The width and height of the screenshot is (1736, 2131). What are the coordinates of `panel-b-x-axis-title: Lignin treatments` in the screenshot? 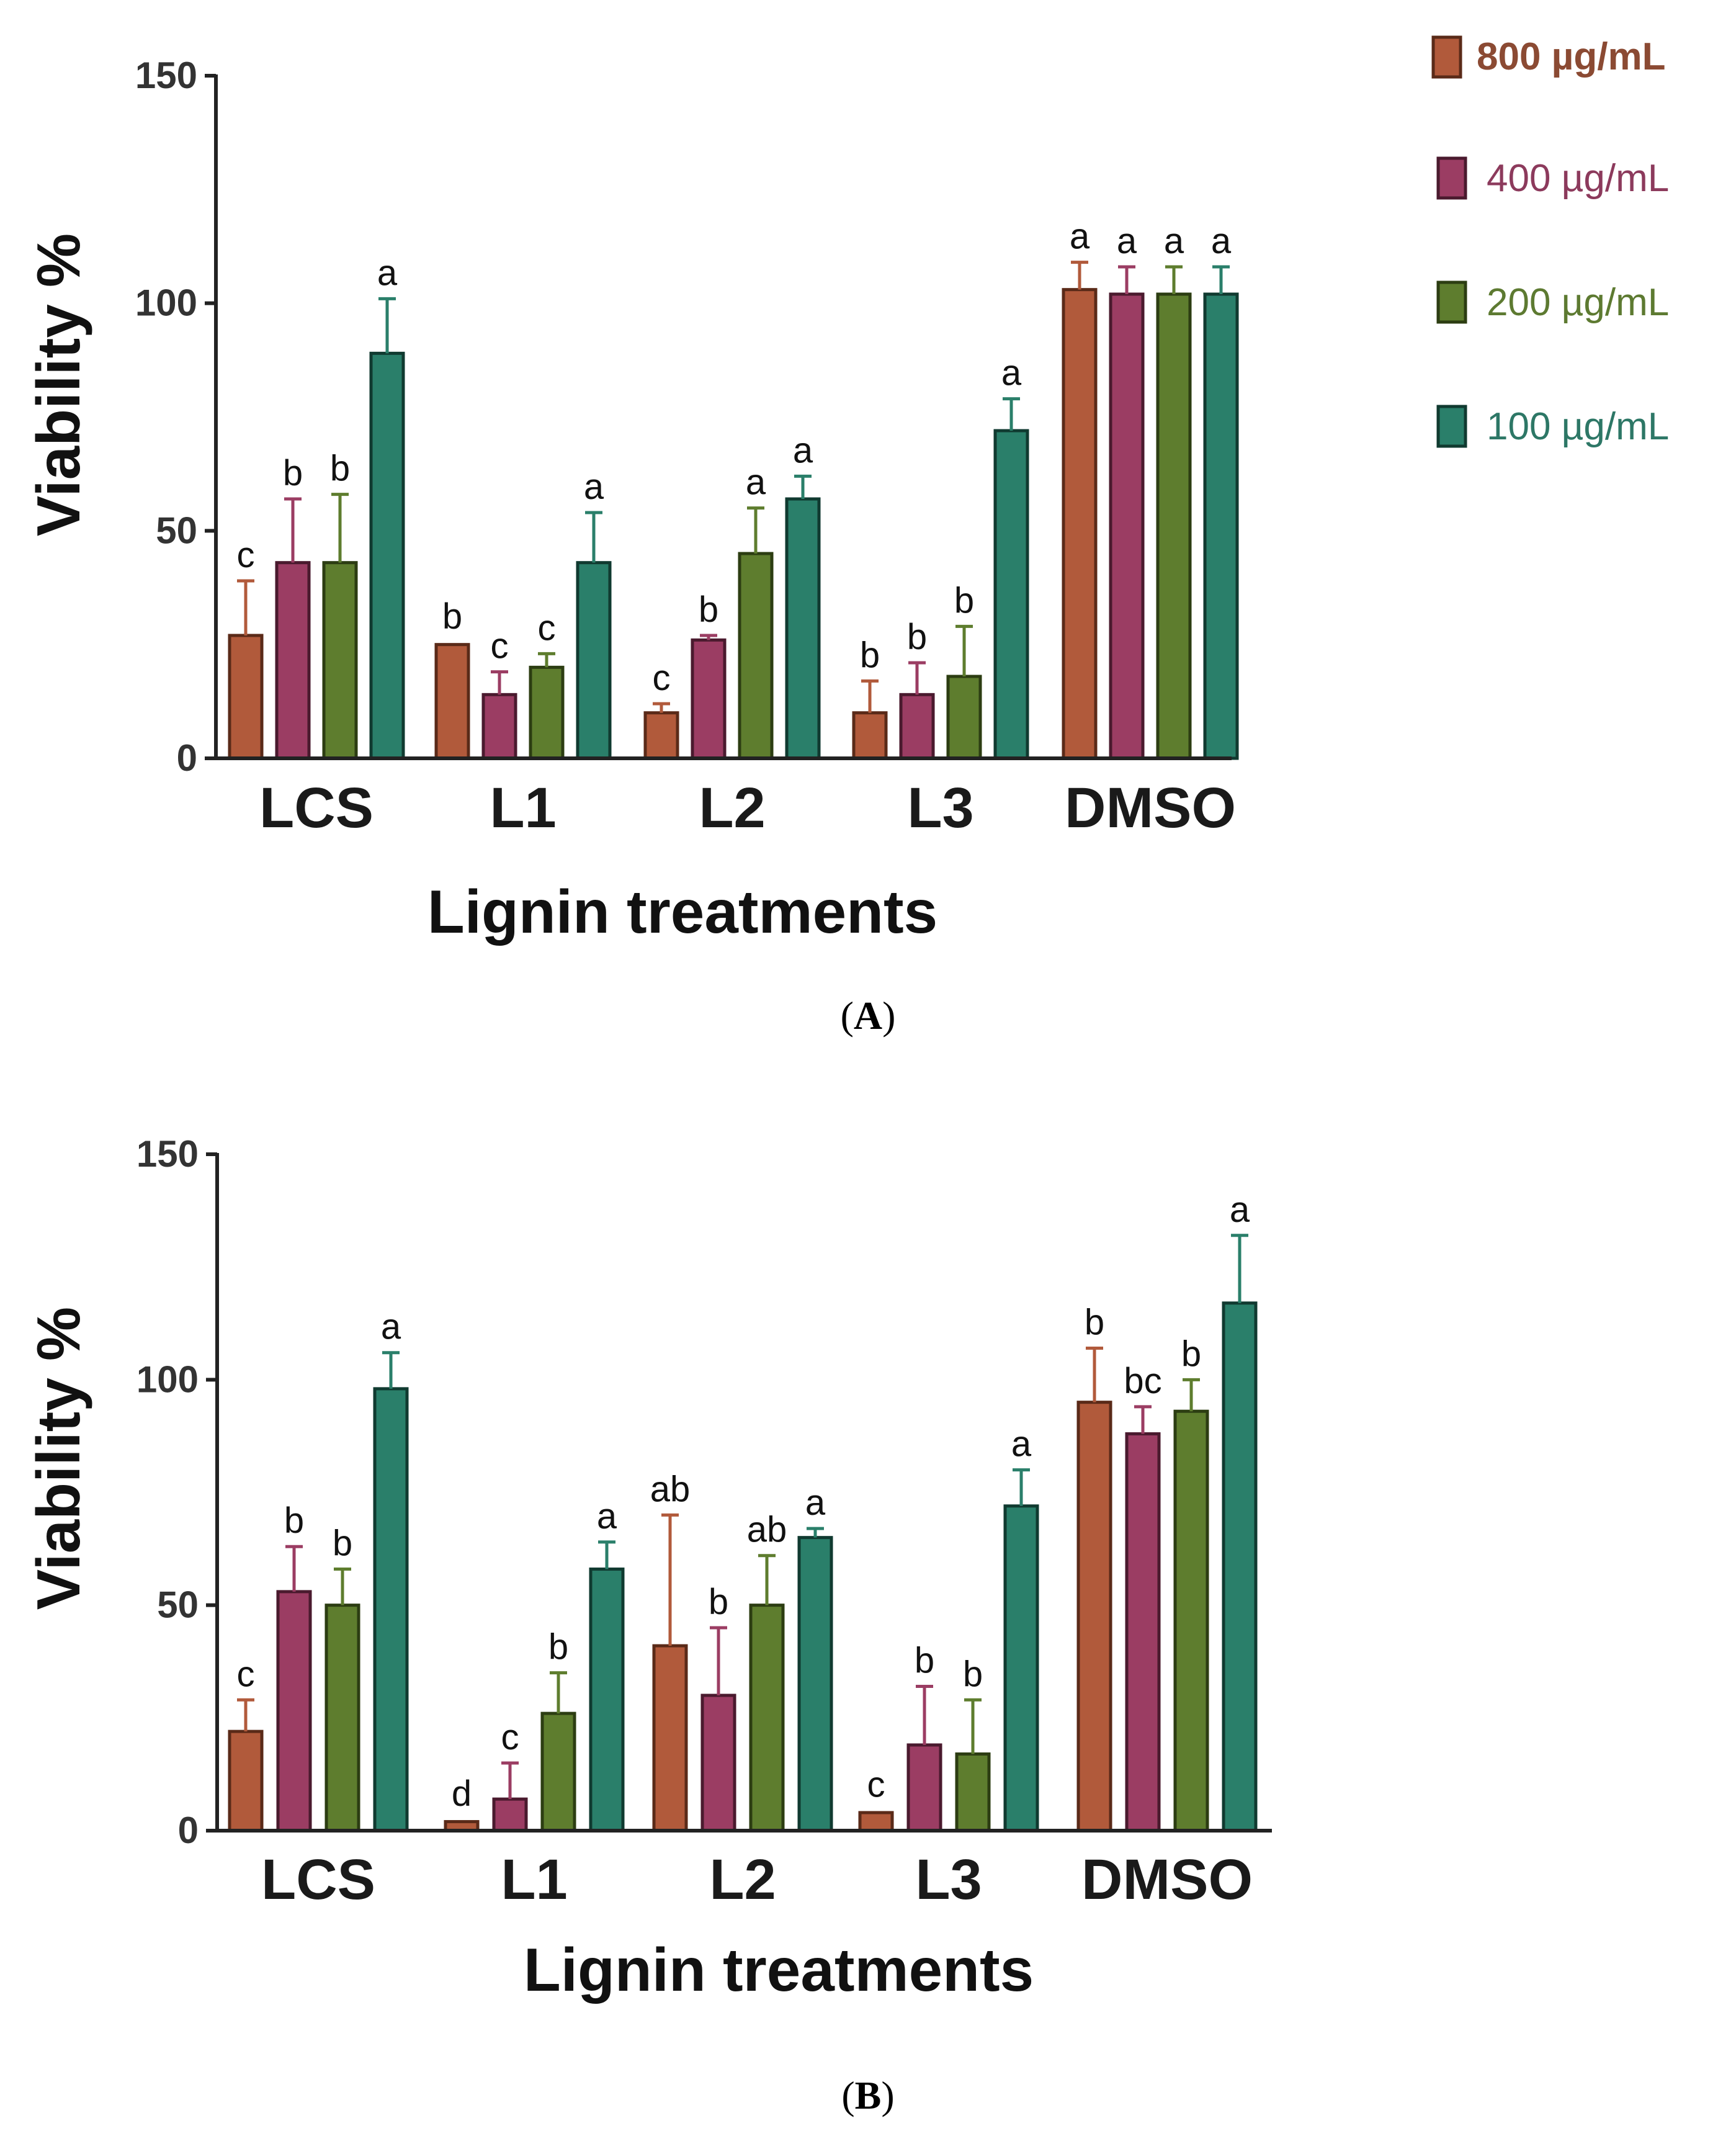 It's located at (779, 1970).